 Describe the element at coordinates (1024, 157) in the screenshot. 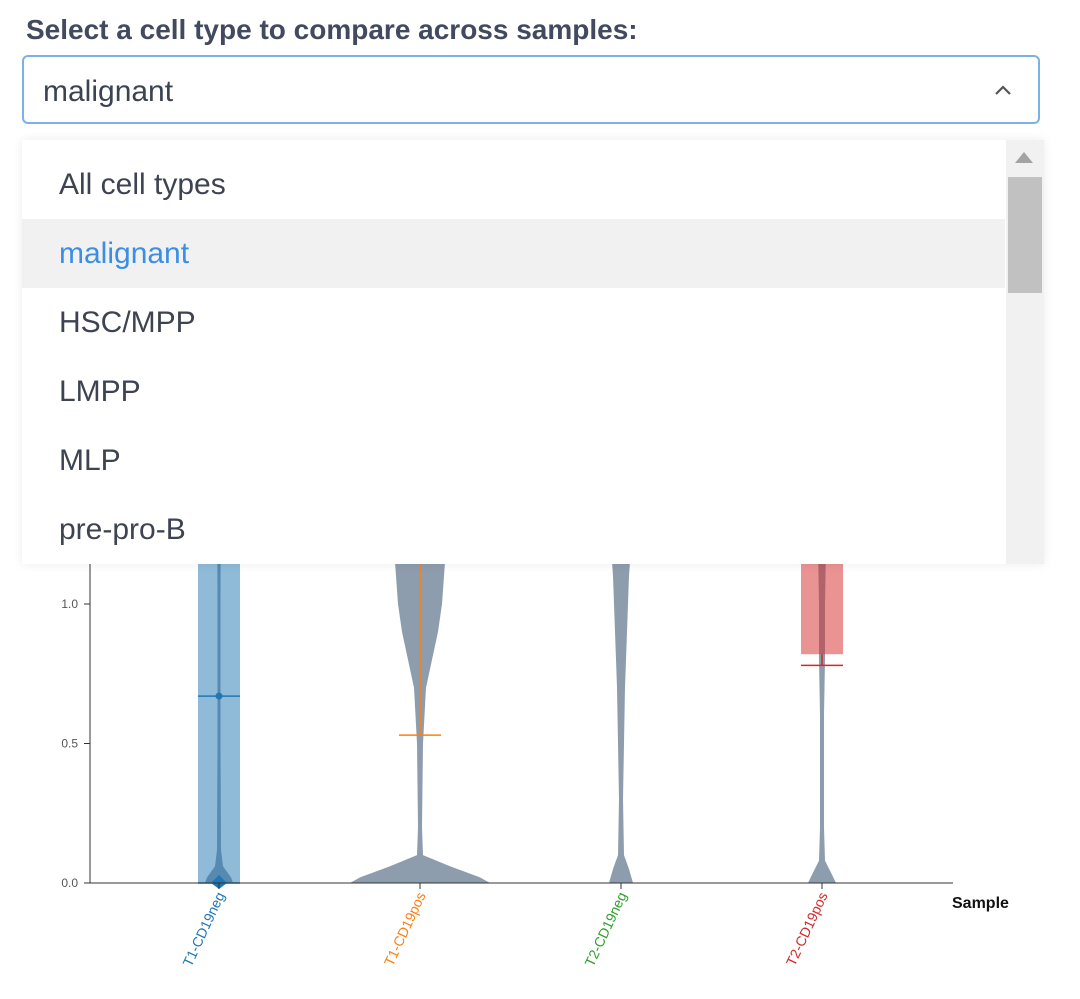

I see `scroll-up-arrow-icon` at that location.